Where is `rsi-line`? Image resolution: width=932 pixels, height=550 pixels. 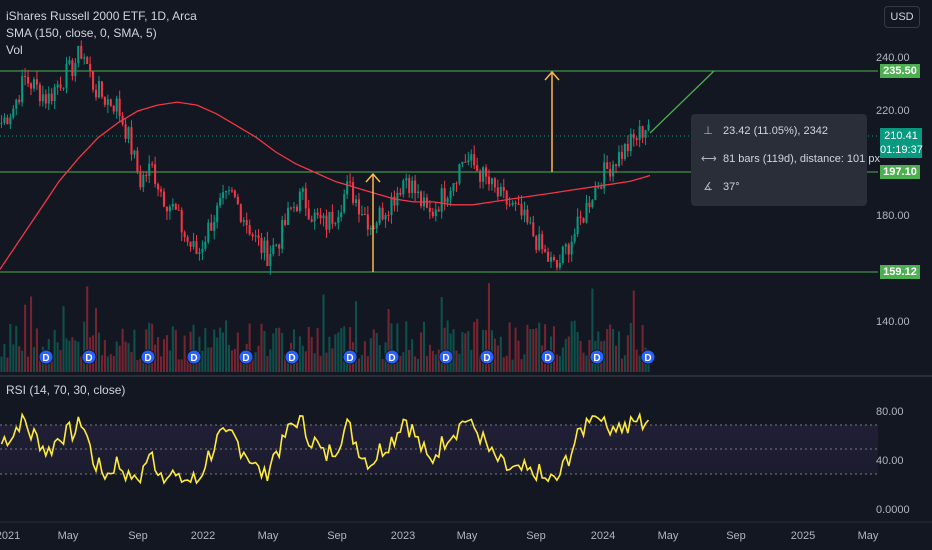 rsi-line is located at coordinates (325, 448).